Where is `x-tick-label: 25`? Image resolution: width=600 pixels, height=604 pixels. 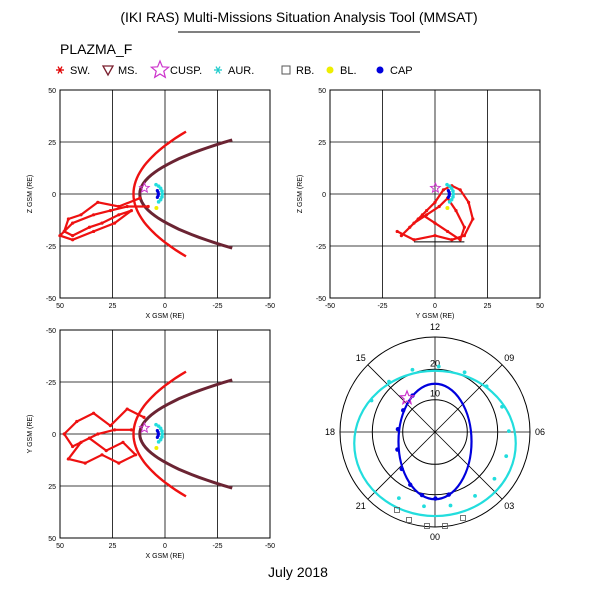
x-tick-label: 25 is located at coordinates (488, 306).